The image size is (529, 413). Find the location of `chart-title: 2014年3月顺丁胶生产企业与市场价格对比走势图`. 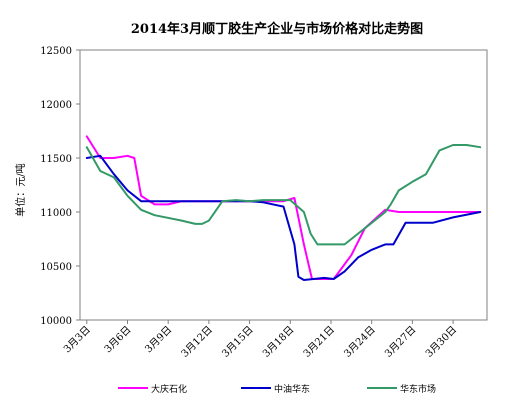

chart-title: 2014年3月顺丁胶生产企业与市场价格对比走势图 is located at coordinates (277, 29).